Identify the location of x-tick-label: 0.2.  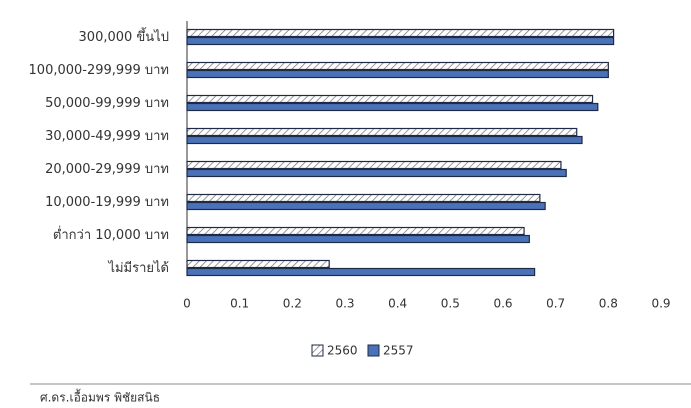
(292, 304).